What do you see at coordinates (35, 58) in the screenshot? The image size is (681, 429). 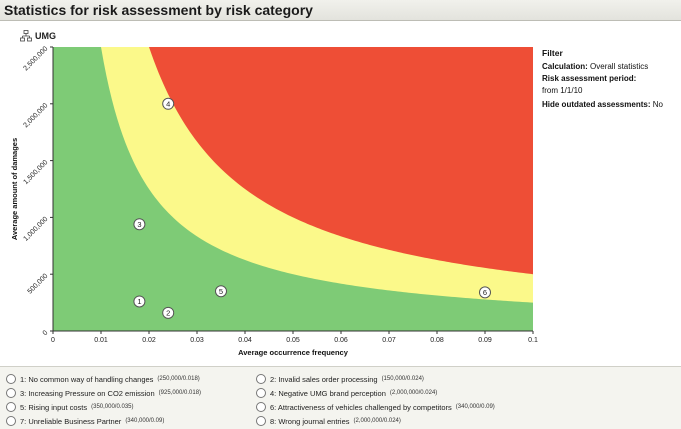 I see `y-tick-label: 2,500,000` at bounding box center [35, 58].